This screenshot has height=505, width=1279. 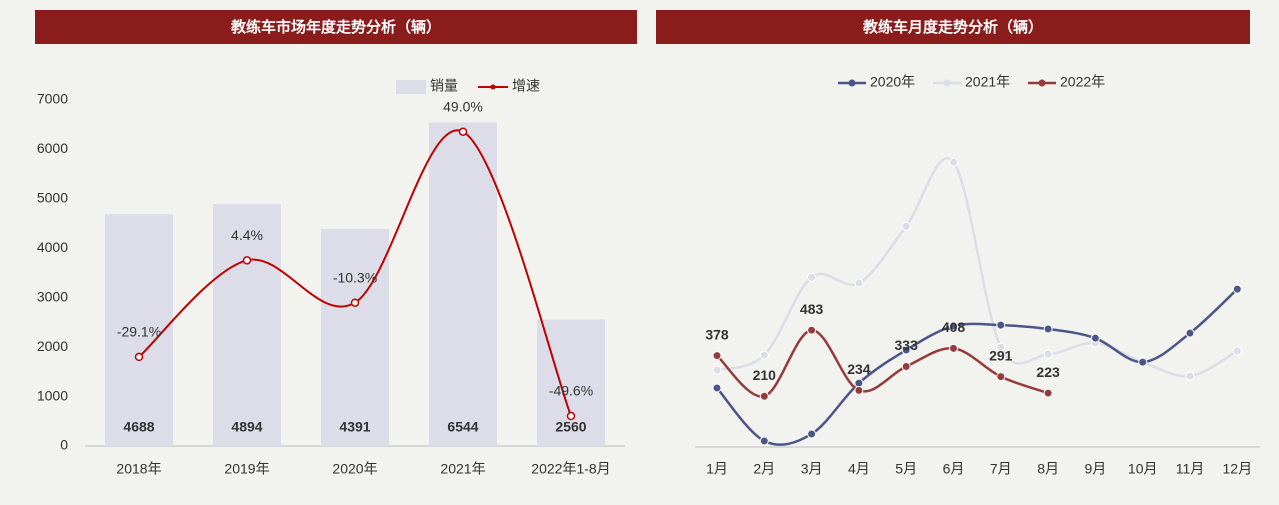 I want to click on legend-label: 销量, so click(x=444, y=86).